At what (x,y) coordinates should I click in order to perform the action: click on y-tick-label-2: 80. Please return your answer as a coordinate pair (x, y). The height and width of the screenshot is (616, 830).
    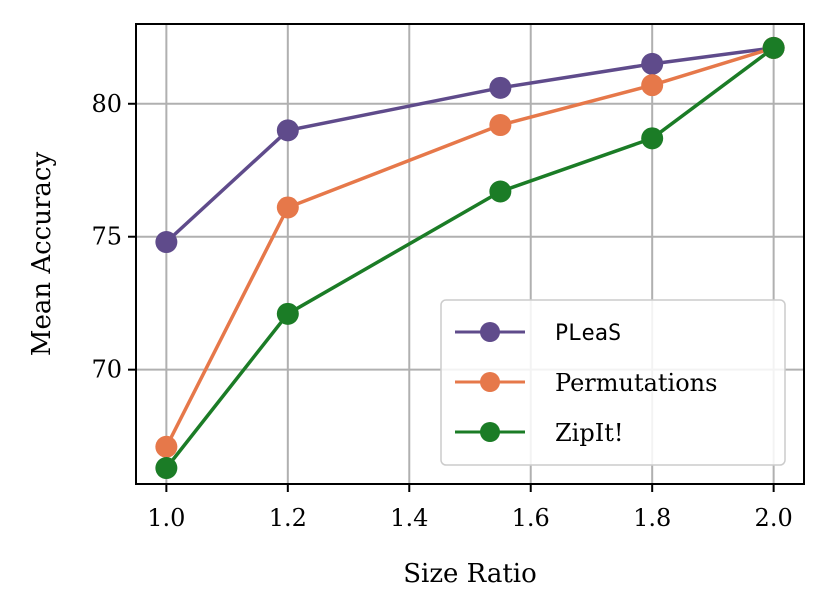
    Looking at the image, I should click on (106, 104).